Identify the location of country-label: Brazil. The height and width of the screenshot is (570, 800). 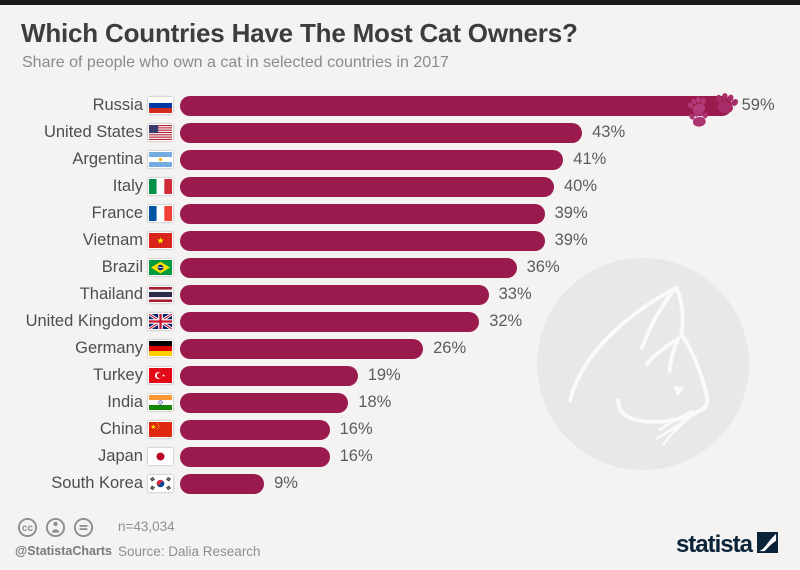
(122, 267).